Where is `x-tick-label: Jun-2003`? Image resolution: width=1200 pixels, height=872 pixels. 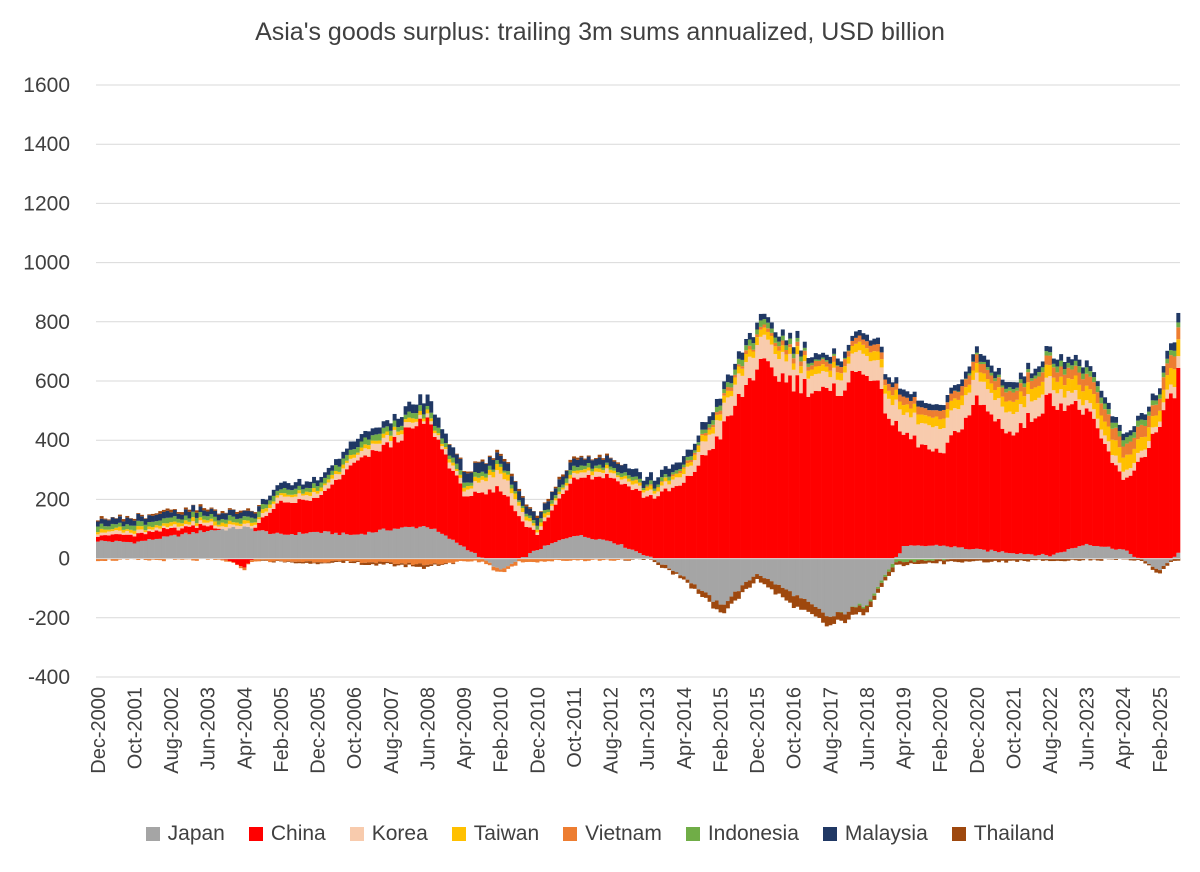 x-tick-label: Jun-2003 is located at coordinates (209, 728).